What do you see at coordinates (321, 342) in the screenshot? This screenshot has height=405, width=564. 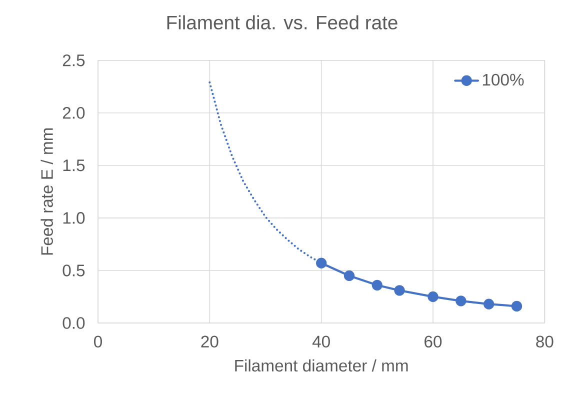 I see `x-tick-label: 40` at bounding box center [321, 342].